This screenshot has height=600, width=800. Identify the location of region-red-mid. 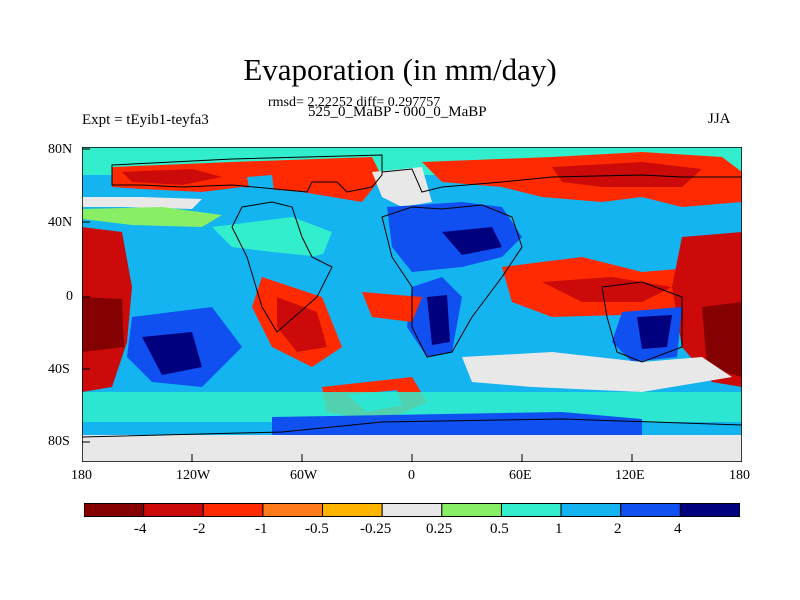
(392, 307).